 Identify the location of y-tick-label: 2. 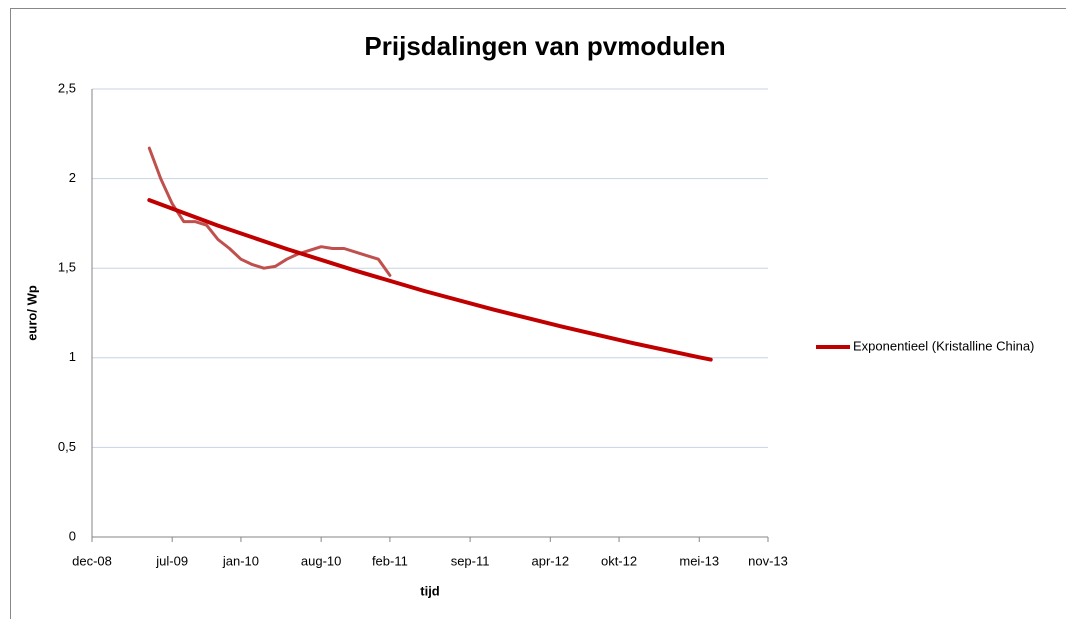
(72, 177).